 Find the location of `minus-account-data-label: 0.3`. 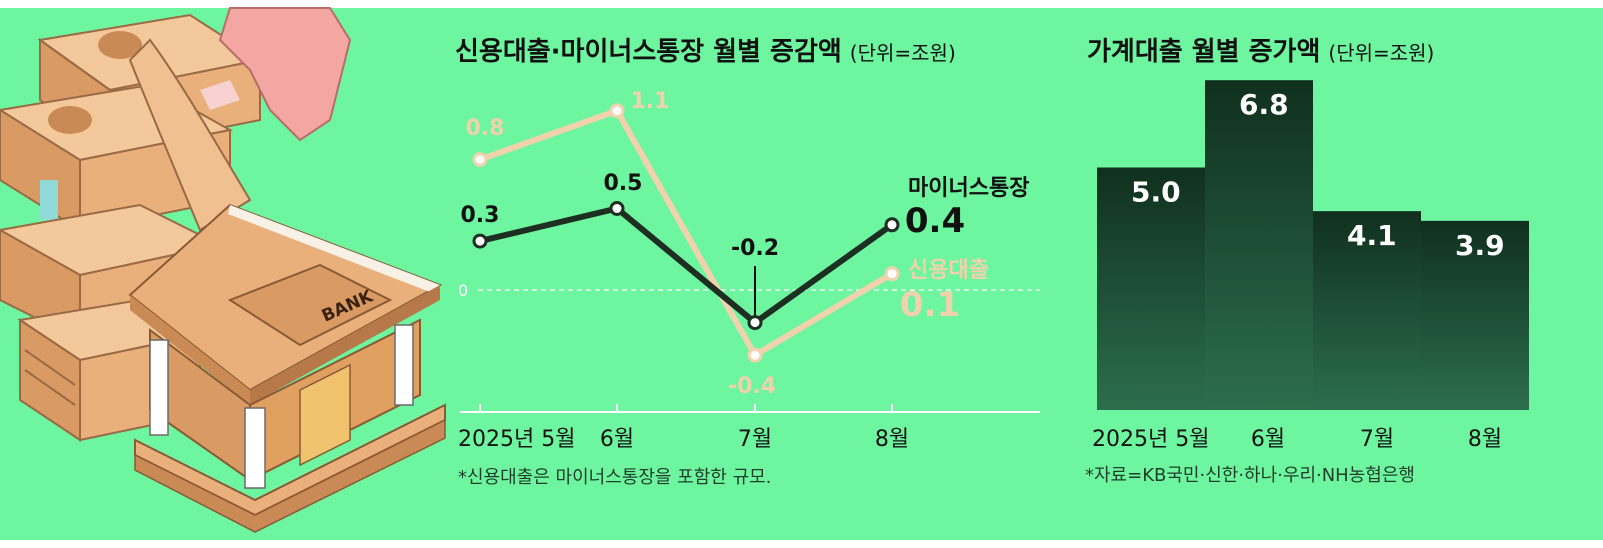

minus-account-data-label: 0.3 is located at coordinates (480, 215).